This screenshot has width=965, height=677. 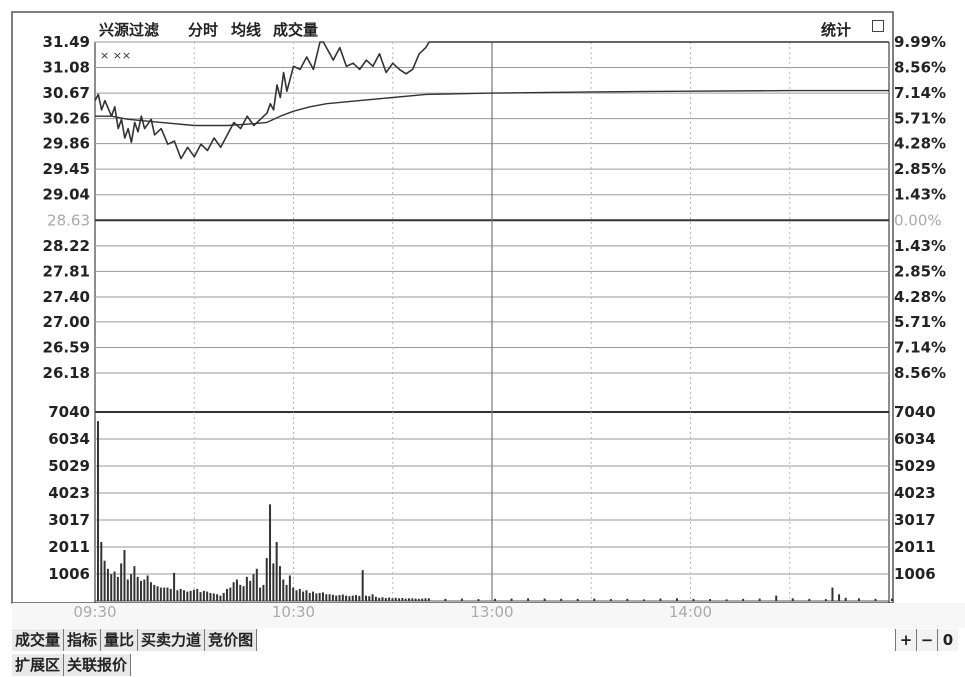 What do you see at coordinates (69, 547) in the screenshot?
I see `volume-tick-label: 2011` at bounding box center [69, 547].